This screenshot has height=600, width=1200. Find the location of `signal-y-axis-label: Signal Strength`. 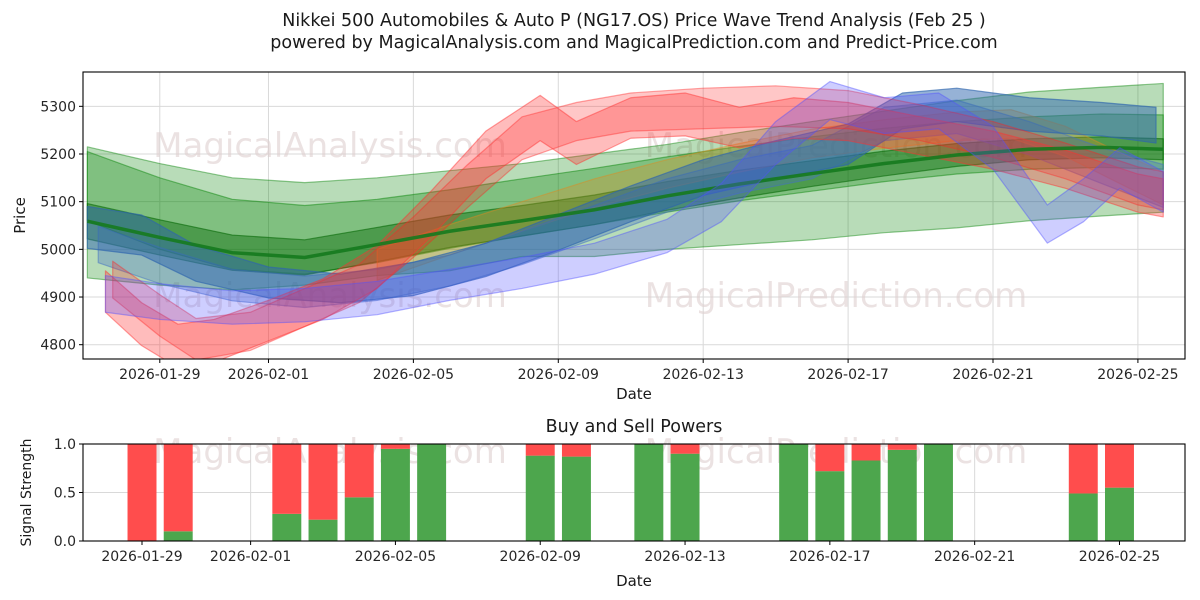

signal-y-axis-label: Signal Strength is located at coordinates (27, 492).